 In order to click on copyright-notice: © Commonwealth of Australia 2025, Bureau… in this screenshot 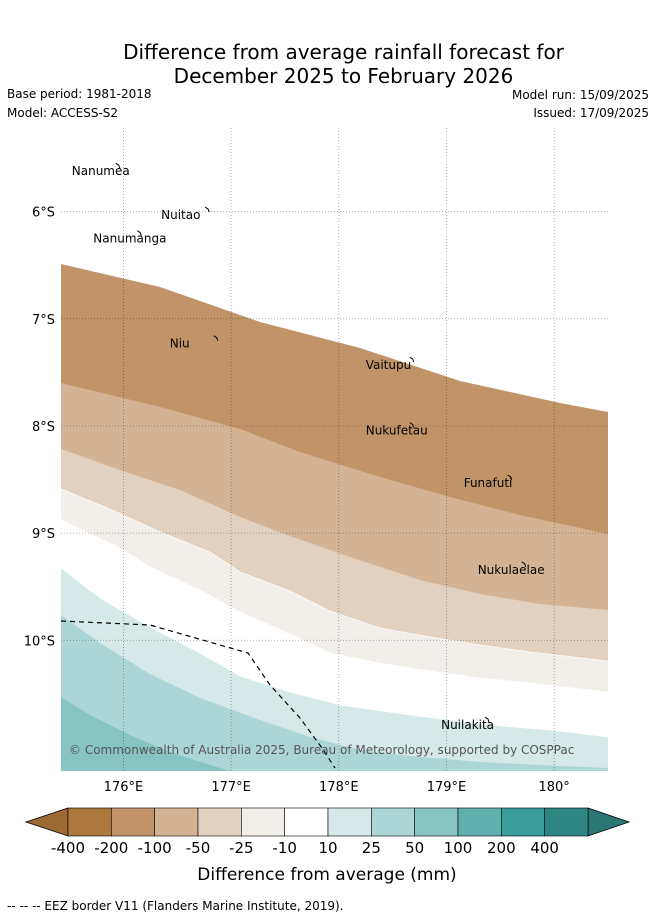, I will do `click(321, 750)`.